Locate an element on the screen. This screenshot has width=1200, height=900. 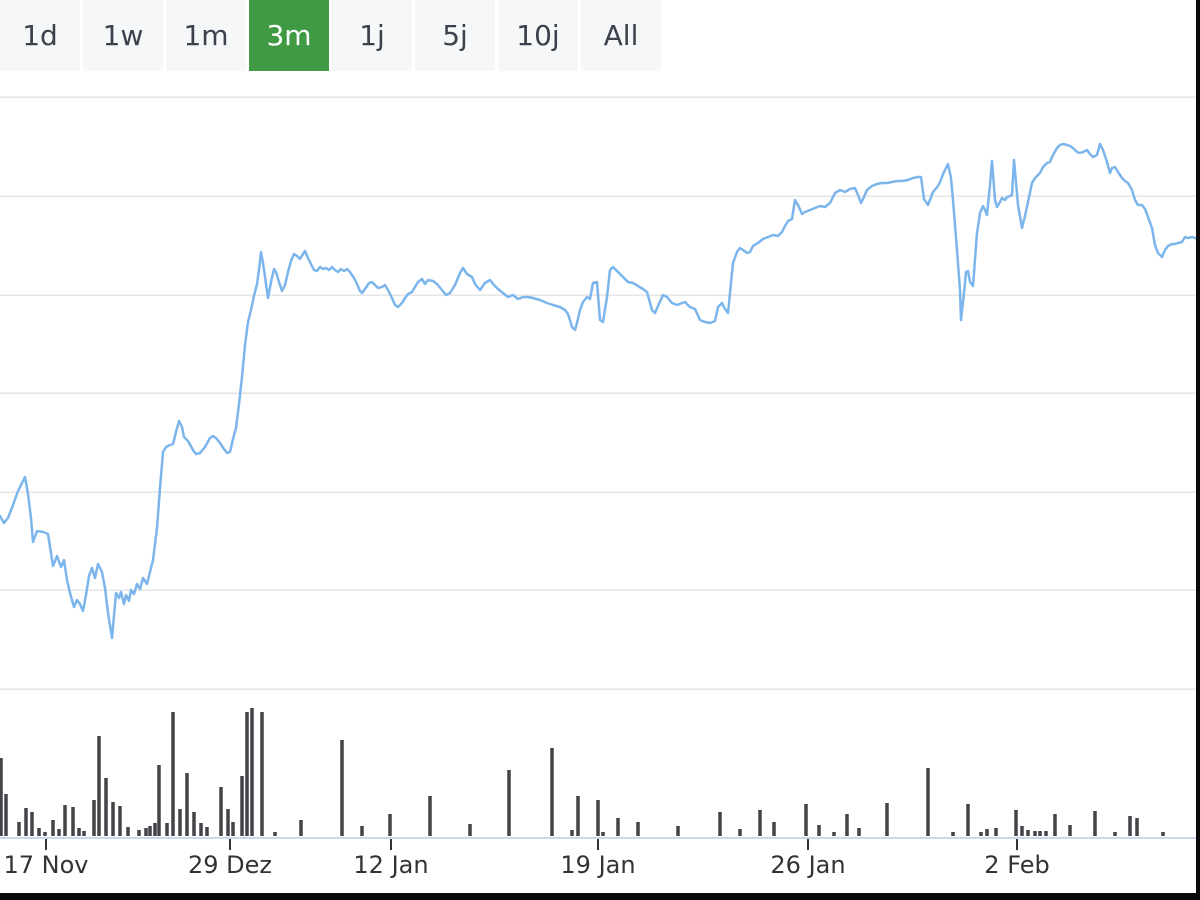
bottom-border-bar is located at coordinates (600, 896).